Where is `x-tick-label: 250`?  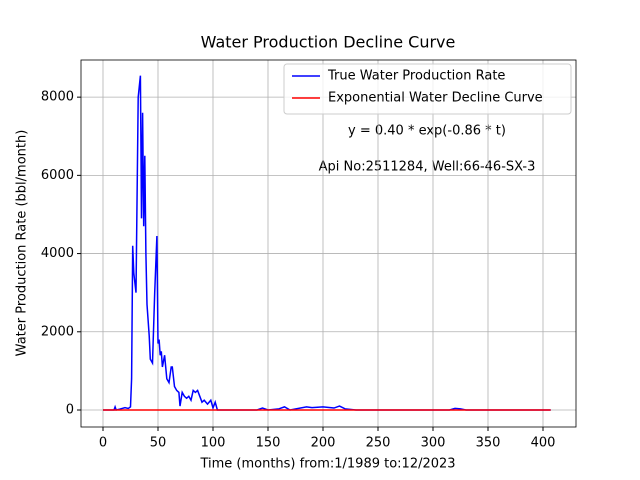
x-tick-label: 250 is located at coordinates (378, 443).